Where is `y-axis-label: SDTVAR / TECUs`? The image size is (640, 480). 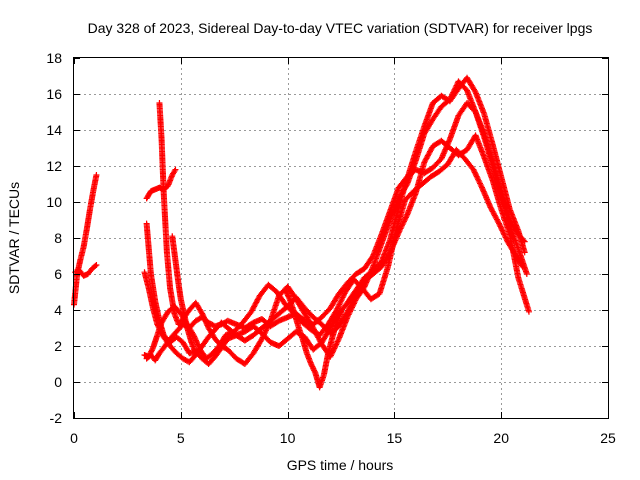 y-axis-label: SDTVAR / TECUs is located at coordinates (14, 238).